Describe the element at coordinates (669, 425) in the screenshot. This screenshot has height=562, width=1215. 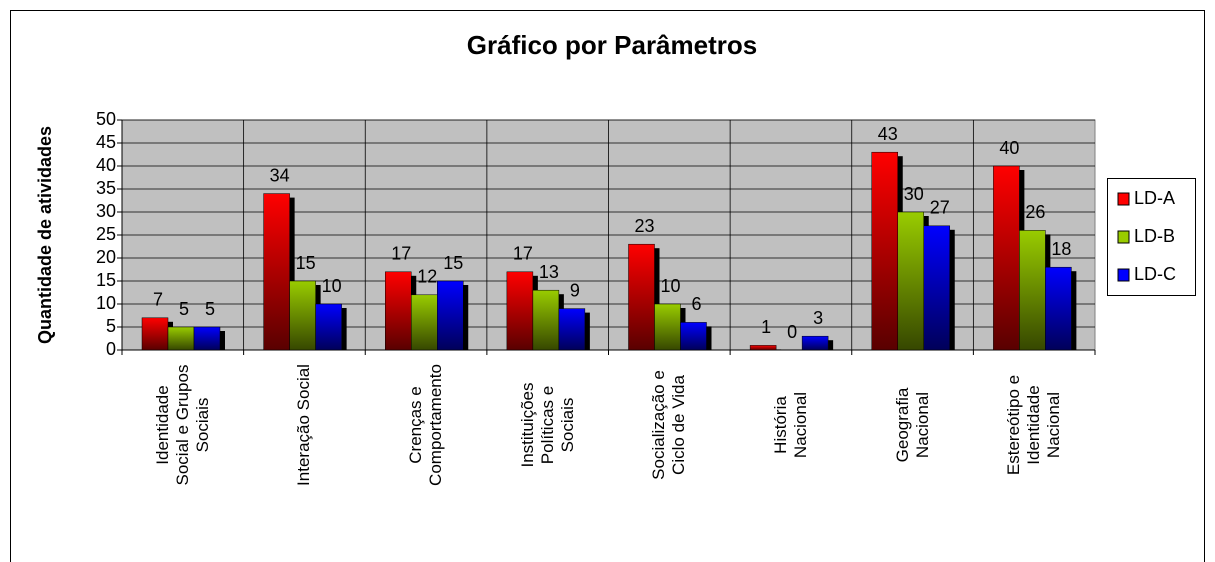
I see `x-tick-label: Socialização e Ciclo de Vida` at that location.